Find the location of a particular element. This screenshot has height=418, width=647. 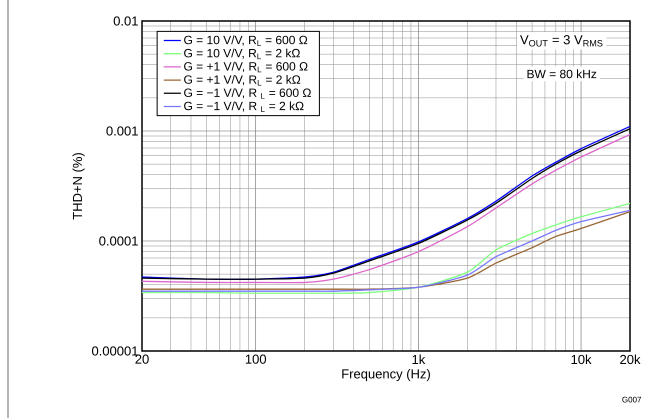

legend-label: G = +1 V/V, R$_{L}$ = 2 kΩ is located at coordinates (242, 80).